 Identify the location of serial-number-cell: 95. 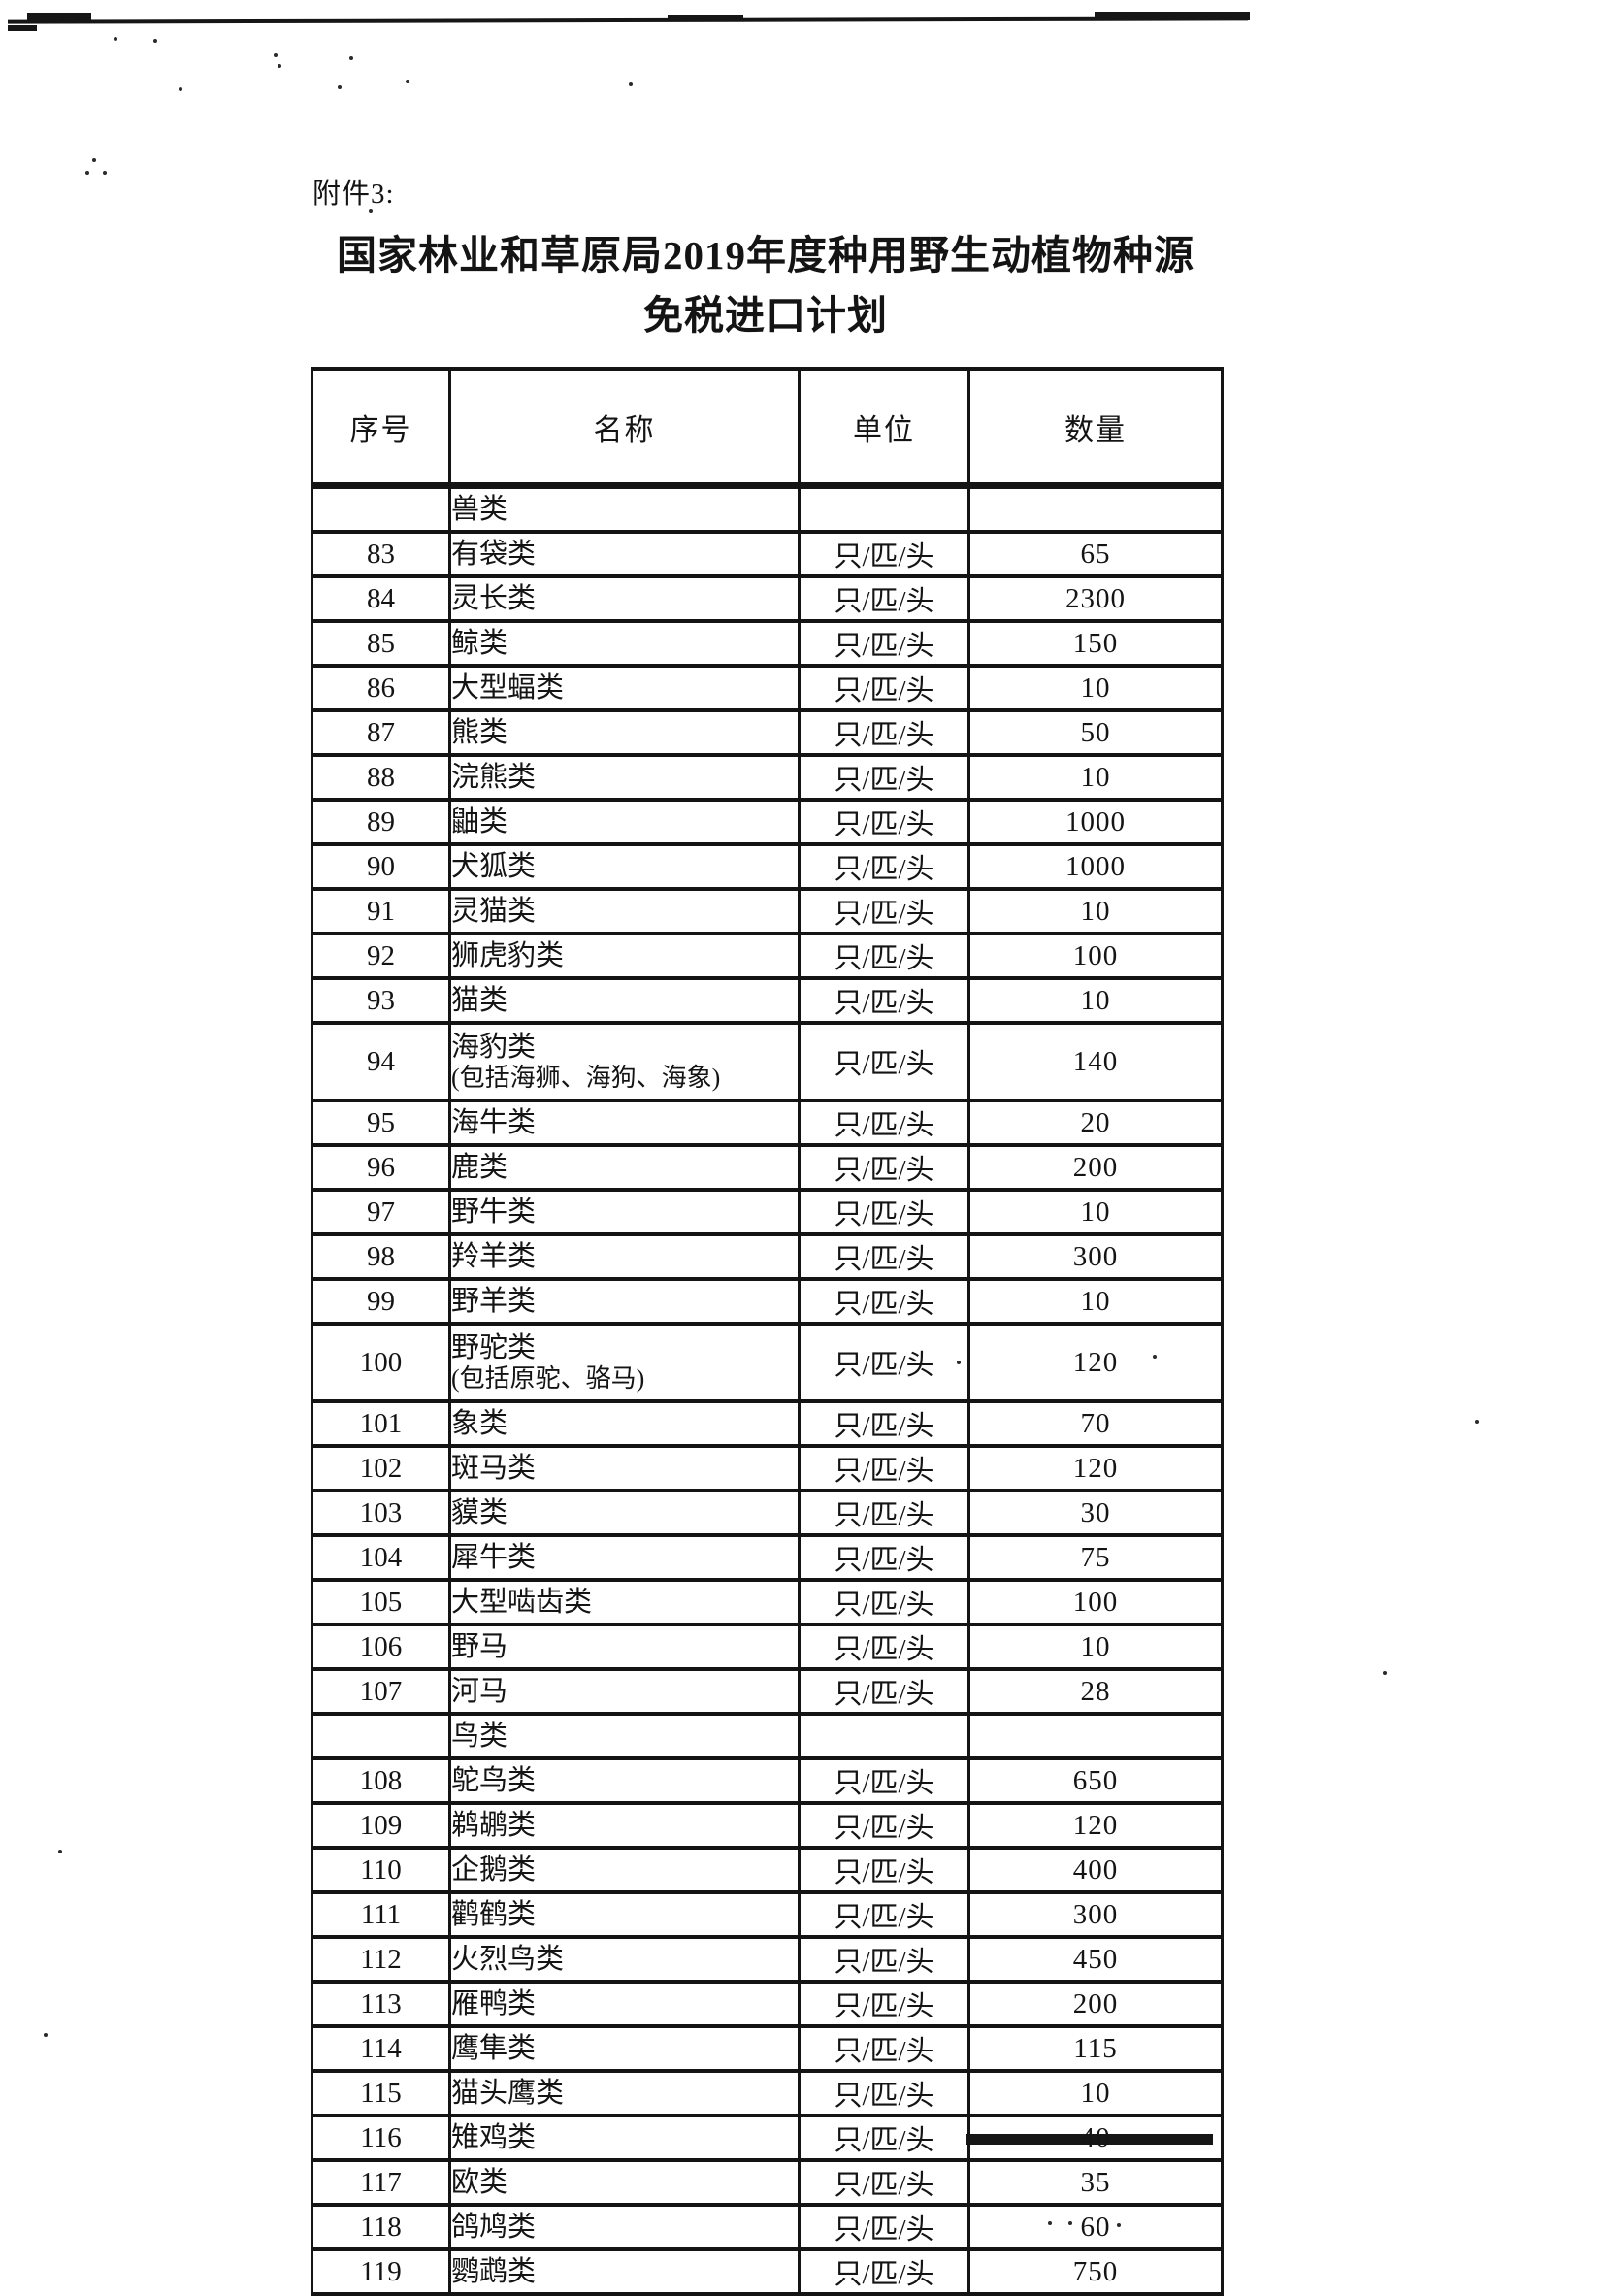
(381, 1123).